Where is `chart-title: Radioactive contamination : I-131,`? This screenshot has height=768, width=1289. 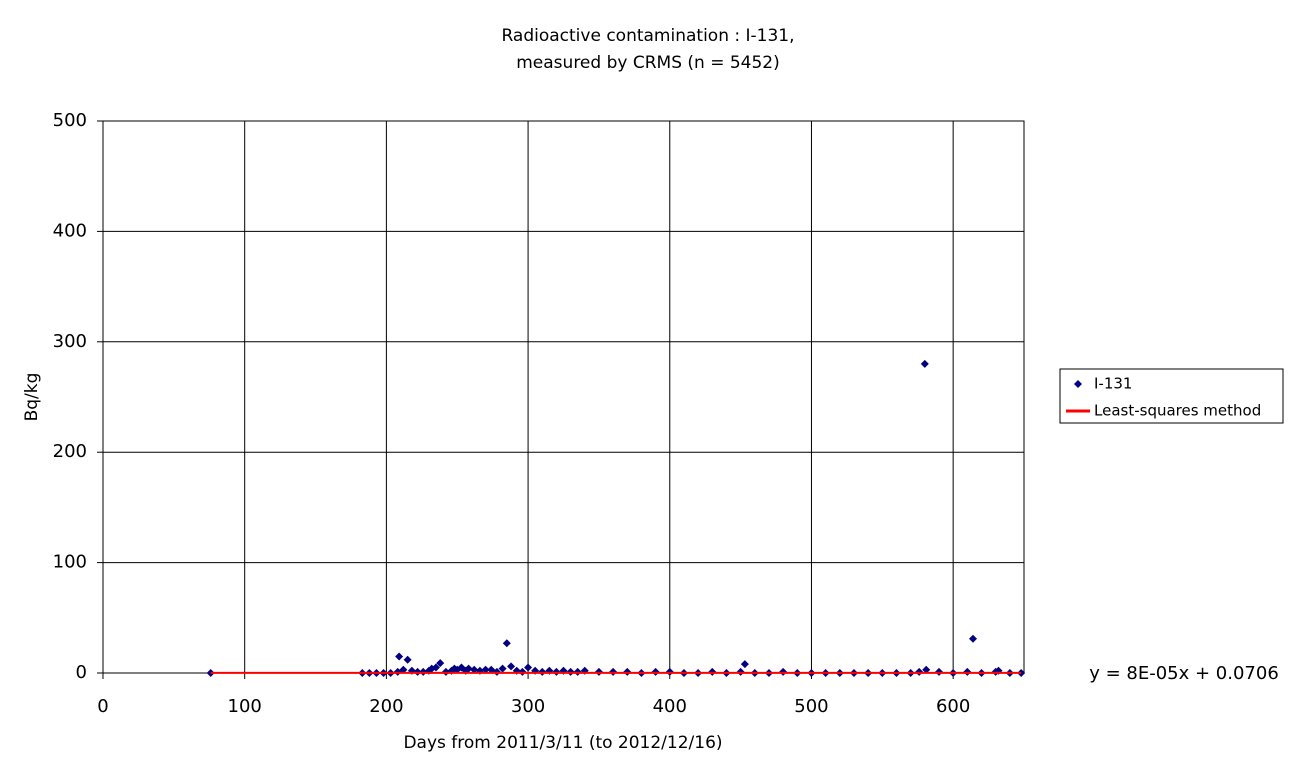 chart-title: Radioactive contamination : I-131, is located at coordinates (647, 36).